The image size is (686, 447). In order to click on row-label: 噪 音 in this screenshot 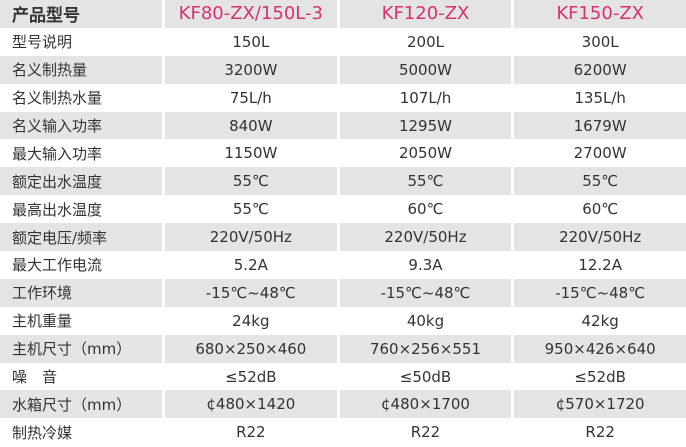, I will do `click(35, 377)`.